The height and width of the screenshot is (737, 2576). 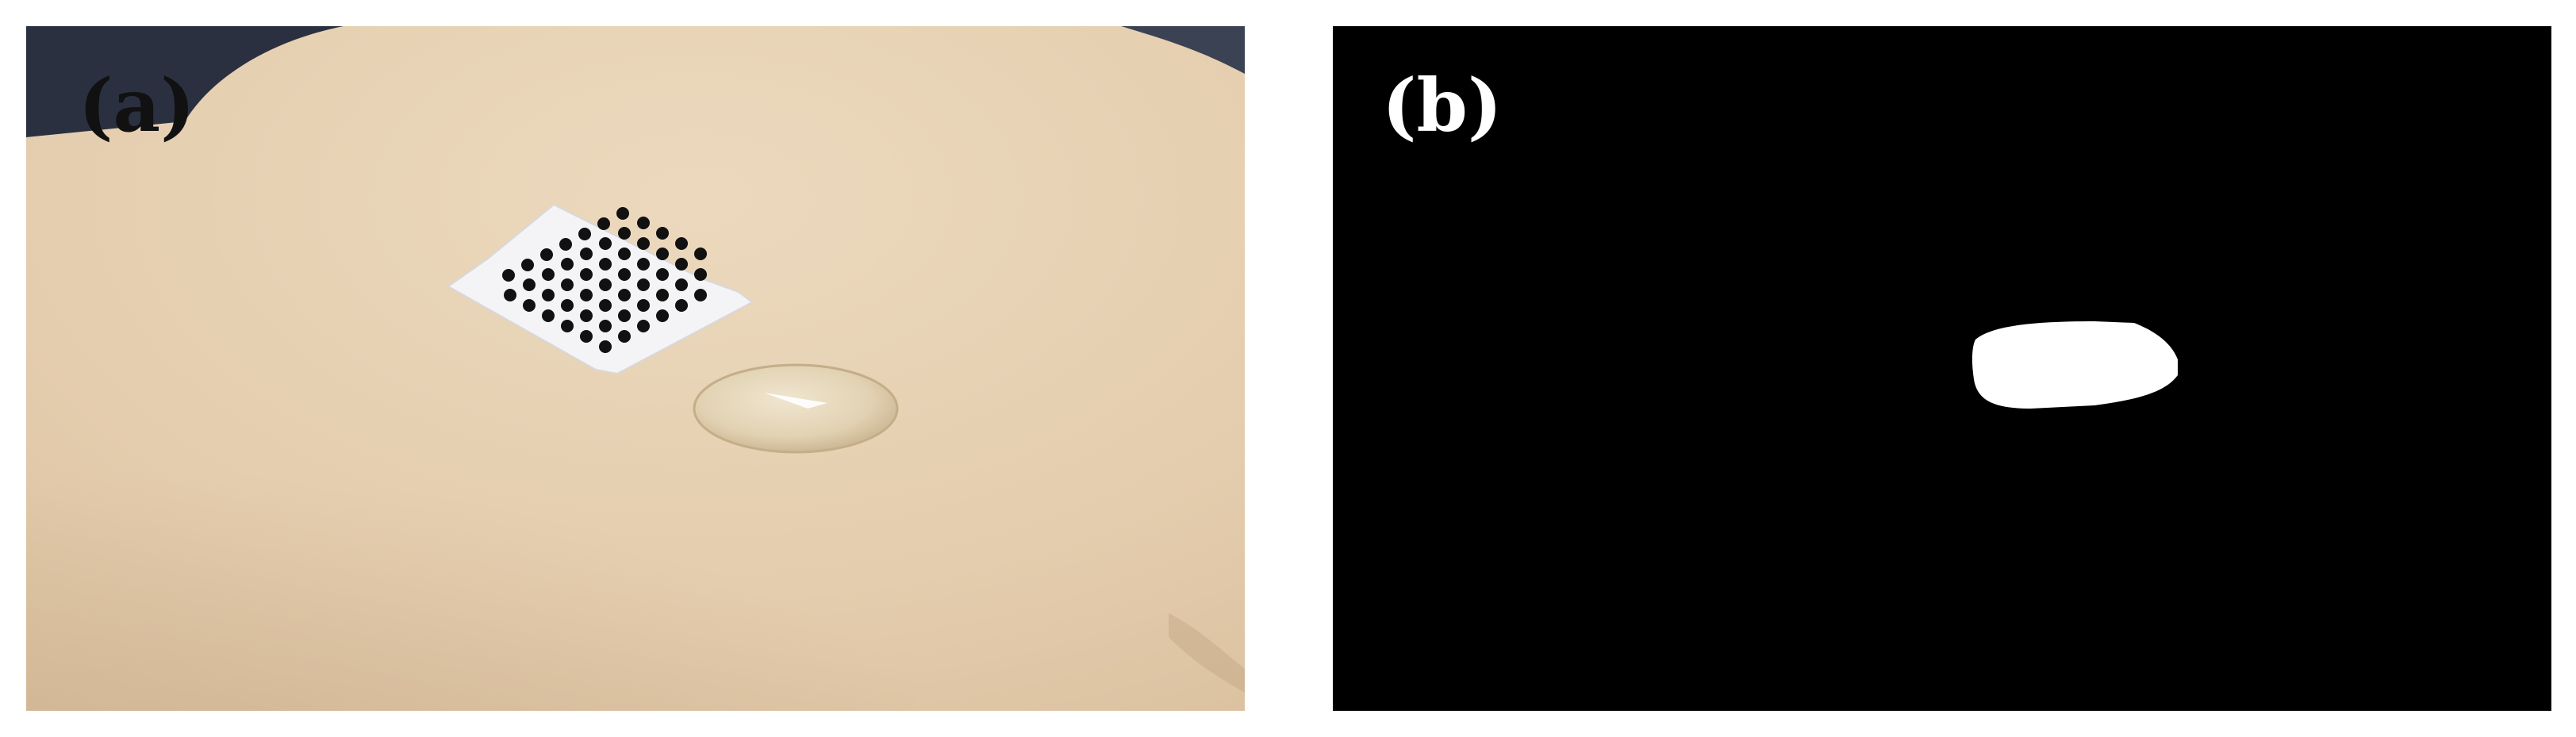 What do you see at coordinates (1442, 105) in the screenshot?
I see `panel-b-label: (b)` at bounding box center [1442, 105].